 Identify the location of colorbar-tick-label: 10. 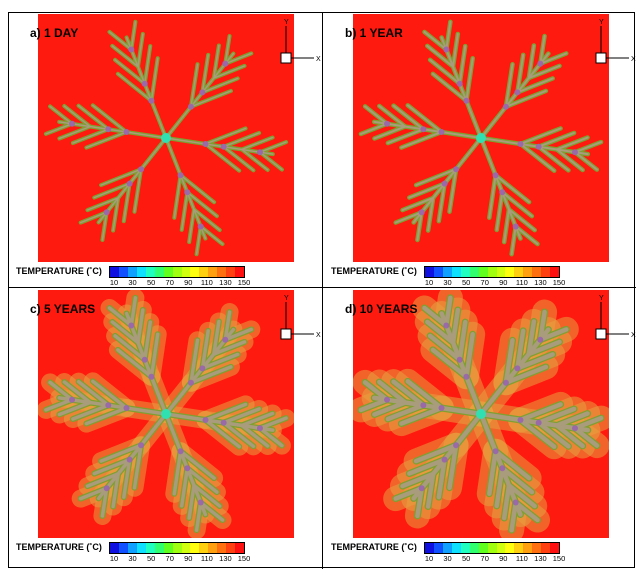
(114, 282).